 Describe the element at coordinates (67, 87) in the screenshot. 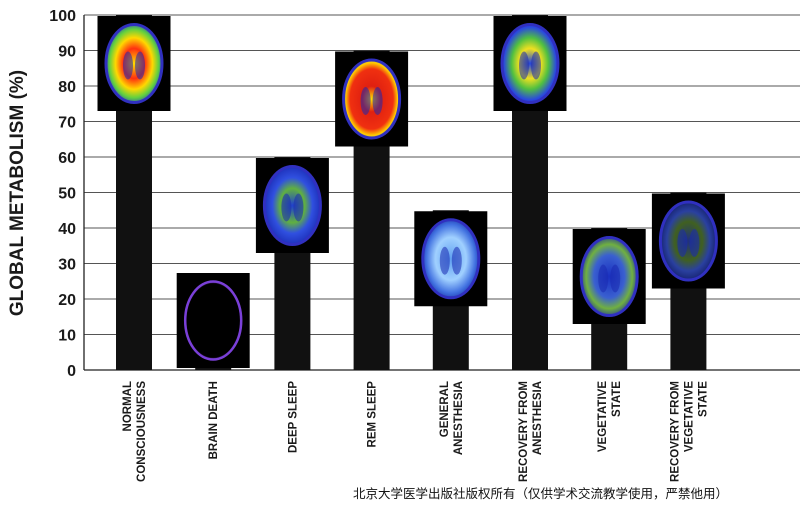

I see `y-tick-label: 80` at that location.